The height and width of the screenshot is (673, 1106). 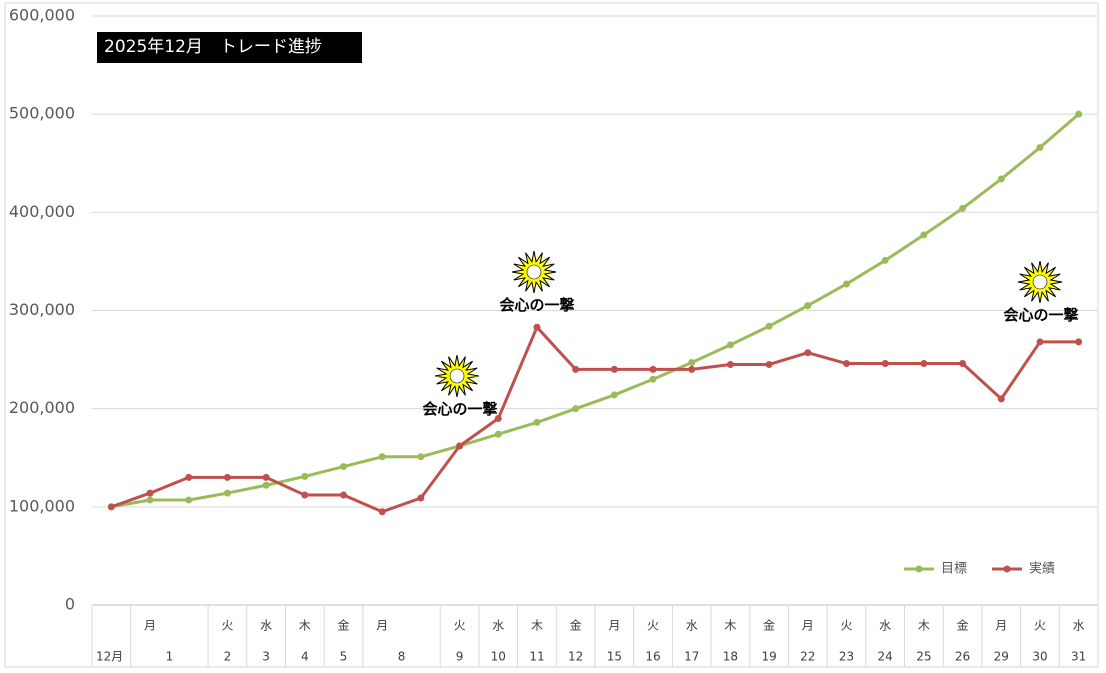 What do you see at coordinates (885, 657) in the screenshot?
I see `date-label: 24` at bounding box center [885, 657].